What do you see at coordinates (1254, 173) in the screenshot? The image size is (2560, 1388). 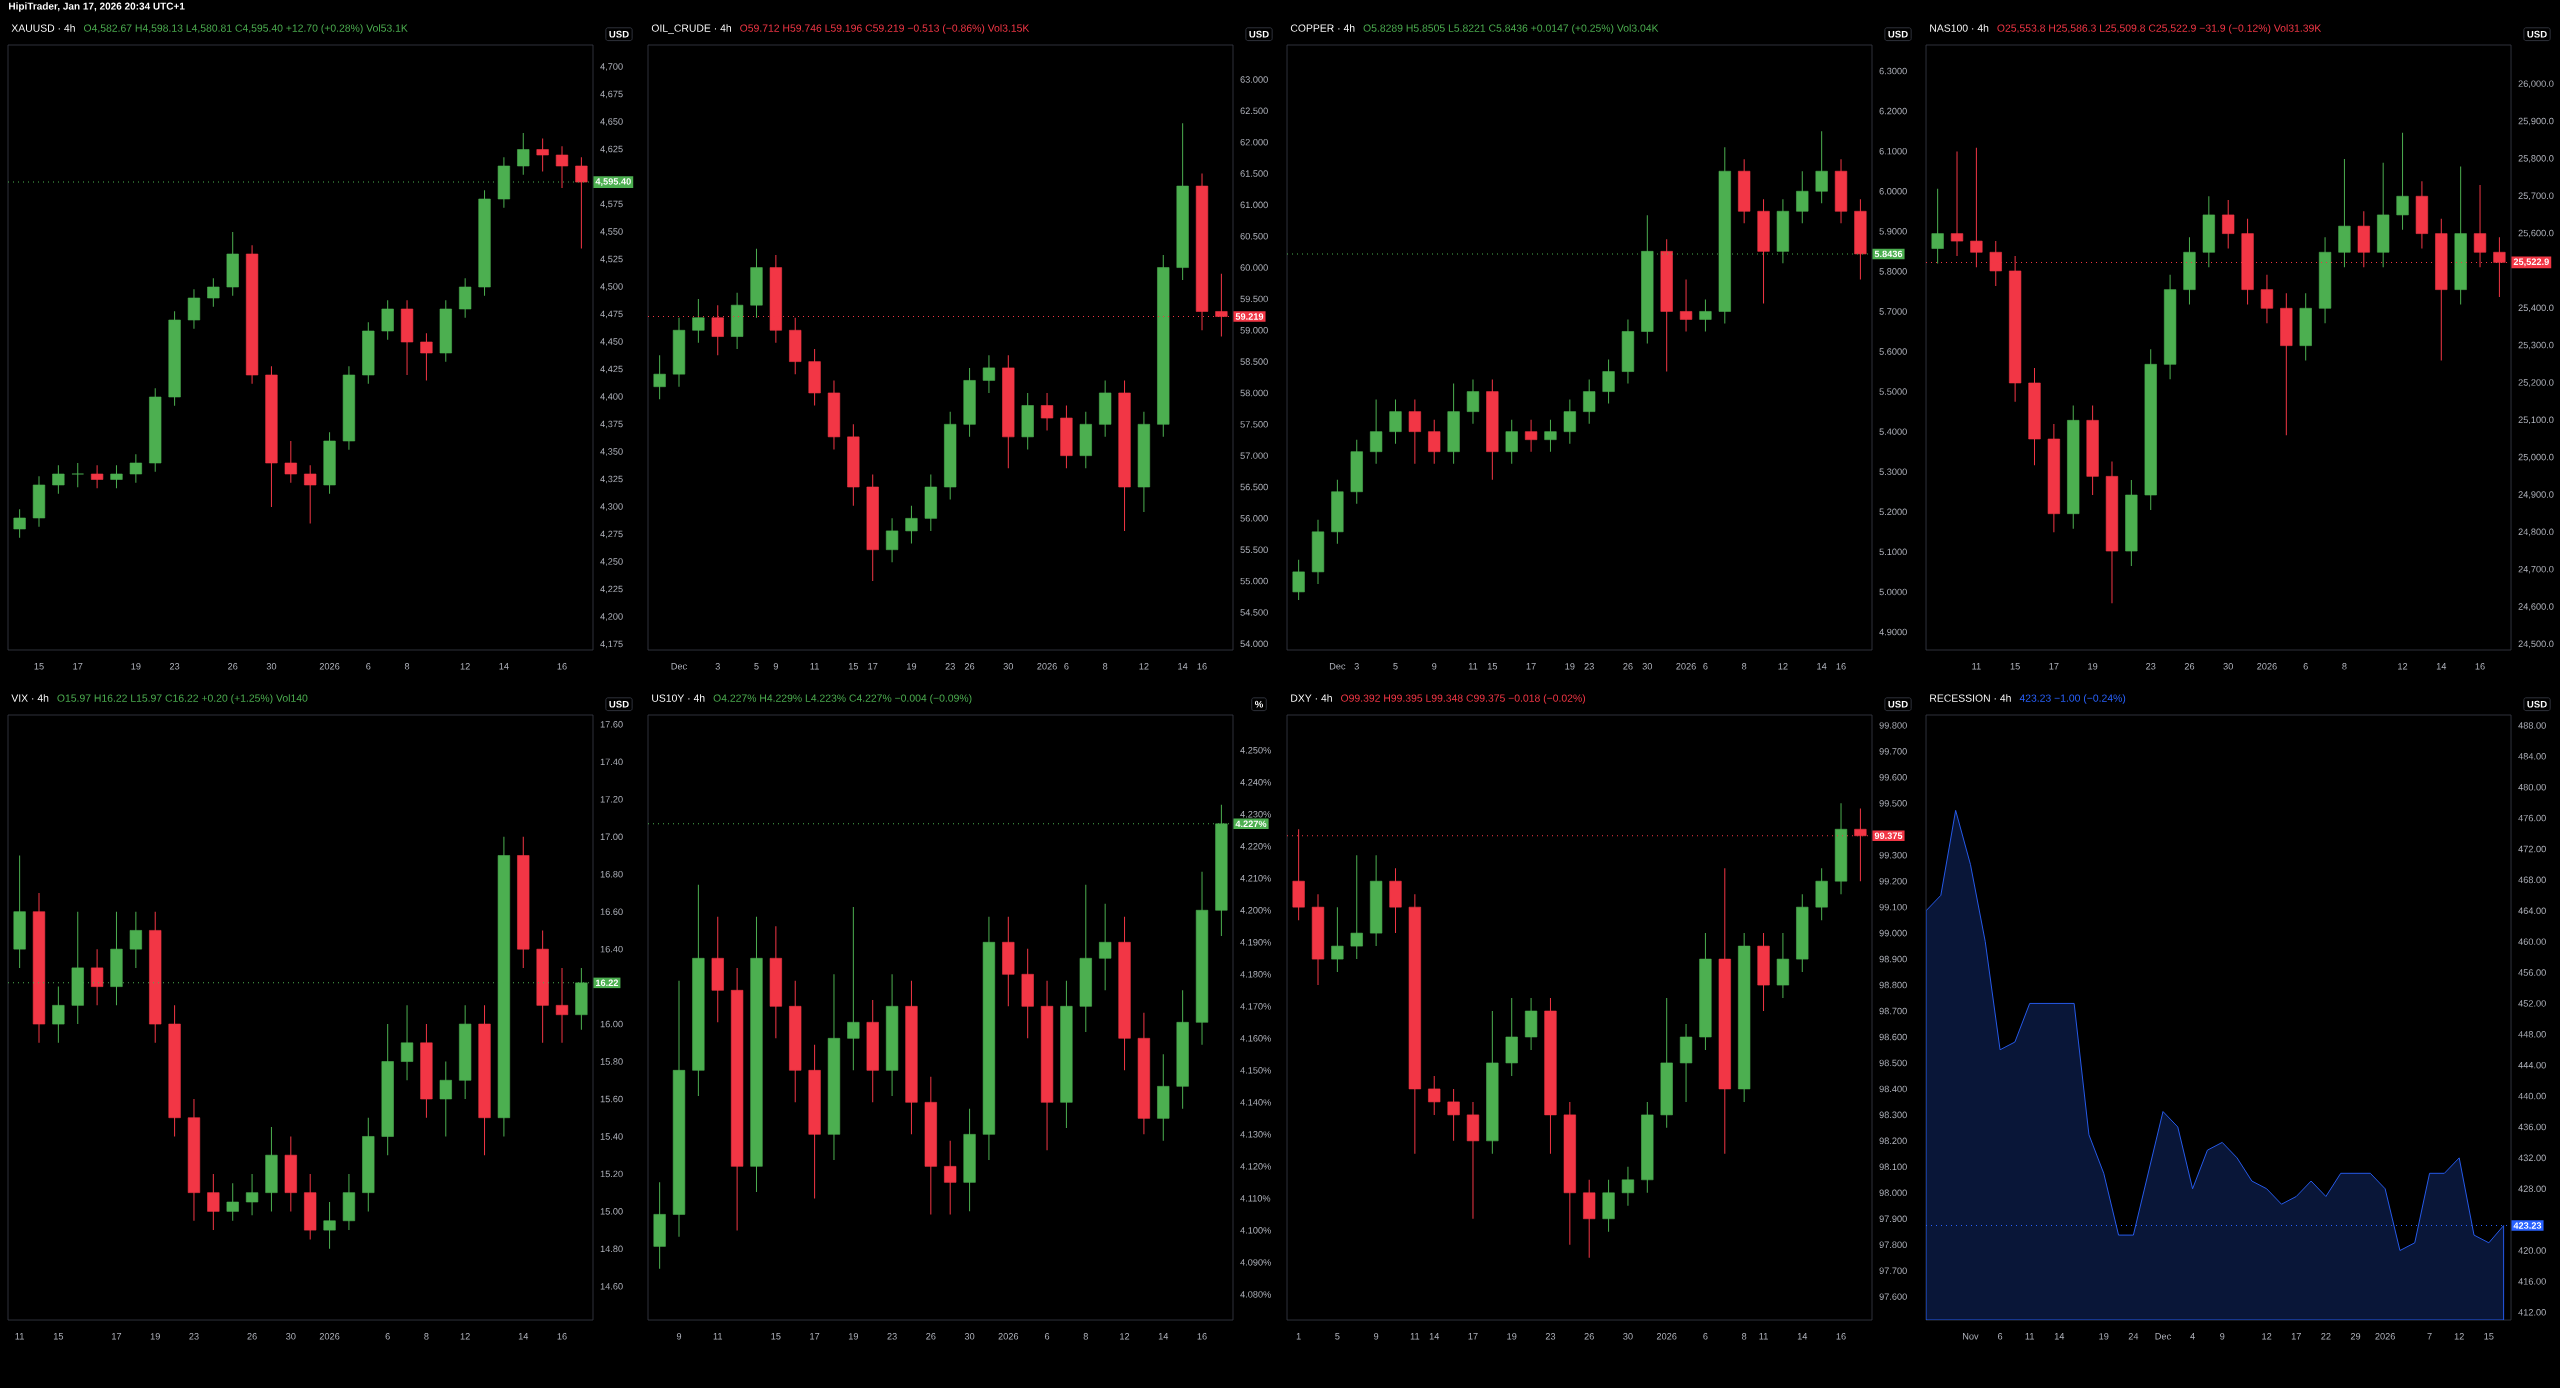 I see `y-tick-label: 61.500` at bounding box center [1254, 173].